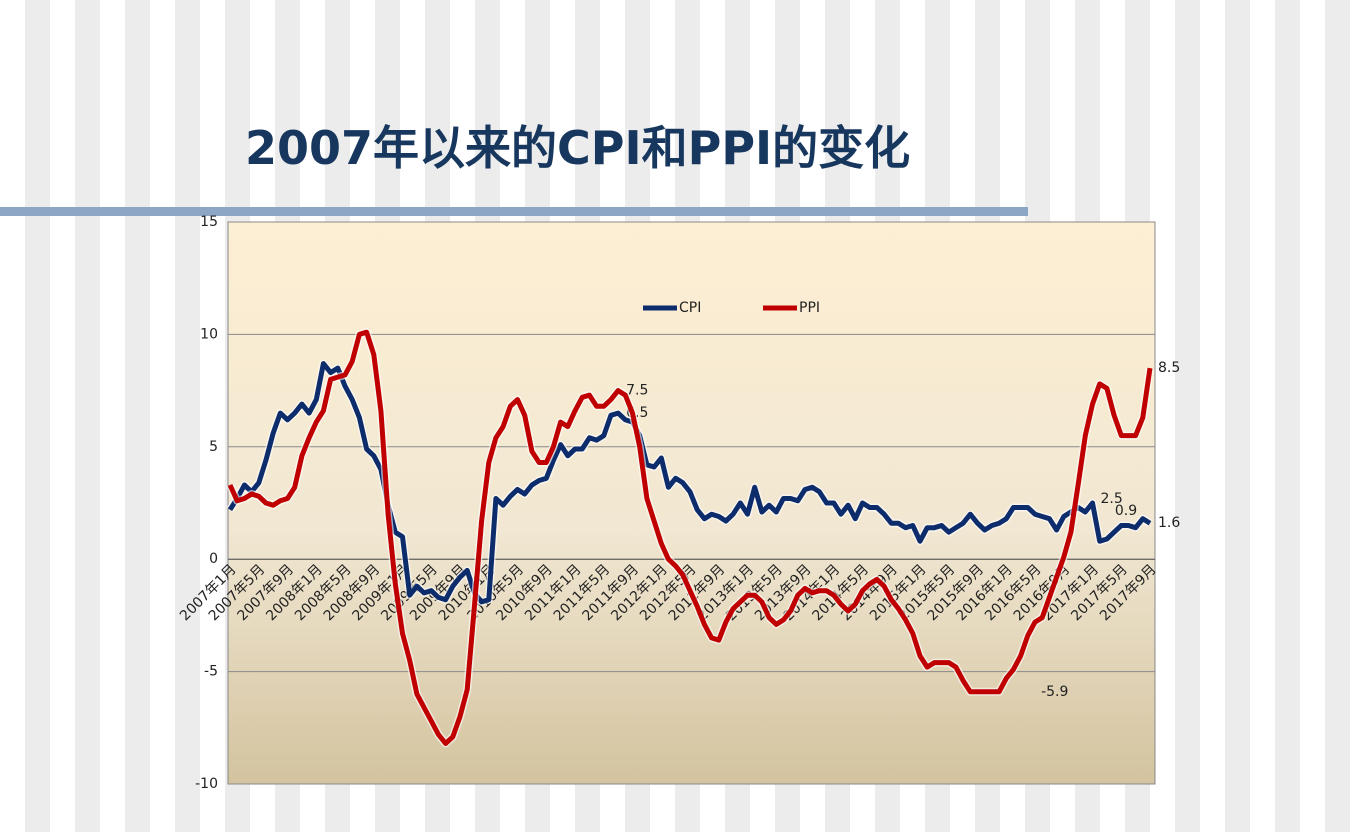 Image resolution: width=1355 pixels, height=832 pixels. I want to click on y-tick-label: 5, so click(213, 447).